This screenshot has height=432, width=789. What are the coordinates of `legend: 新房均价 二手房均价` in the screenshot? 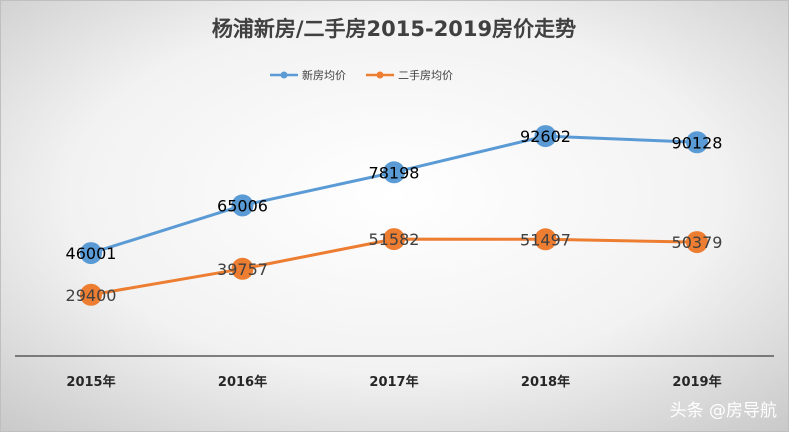 It's located at (361, 75).